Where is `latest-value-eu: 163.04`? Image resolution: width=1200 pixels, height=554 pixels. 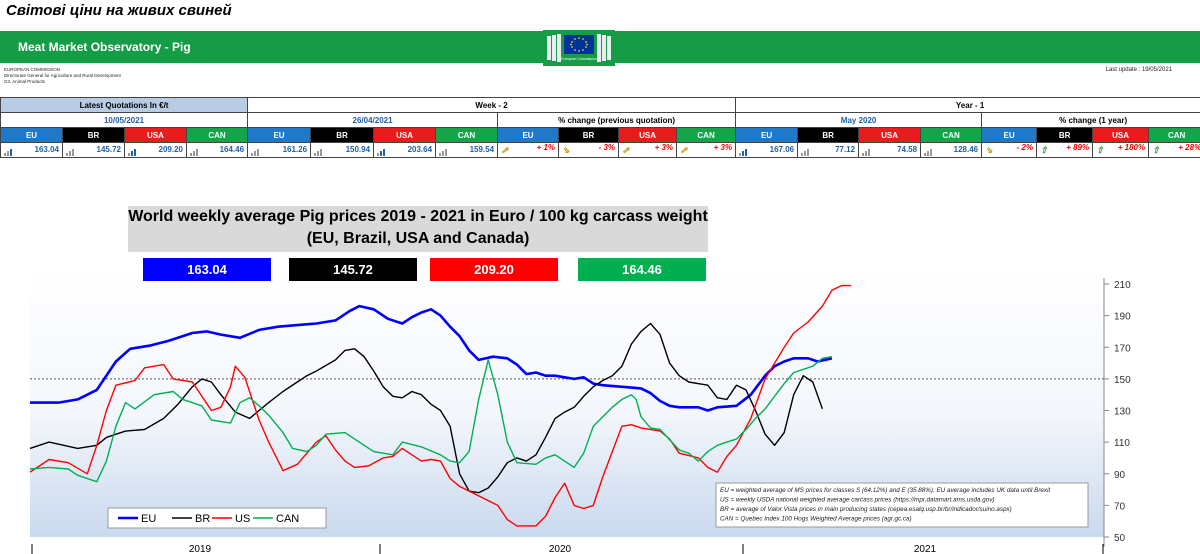
latest-value-eu: 163.04 is located at coordinates (31, 150).